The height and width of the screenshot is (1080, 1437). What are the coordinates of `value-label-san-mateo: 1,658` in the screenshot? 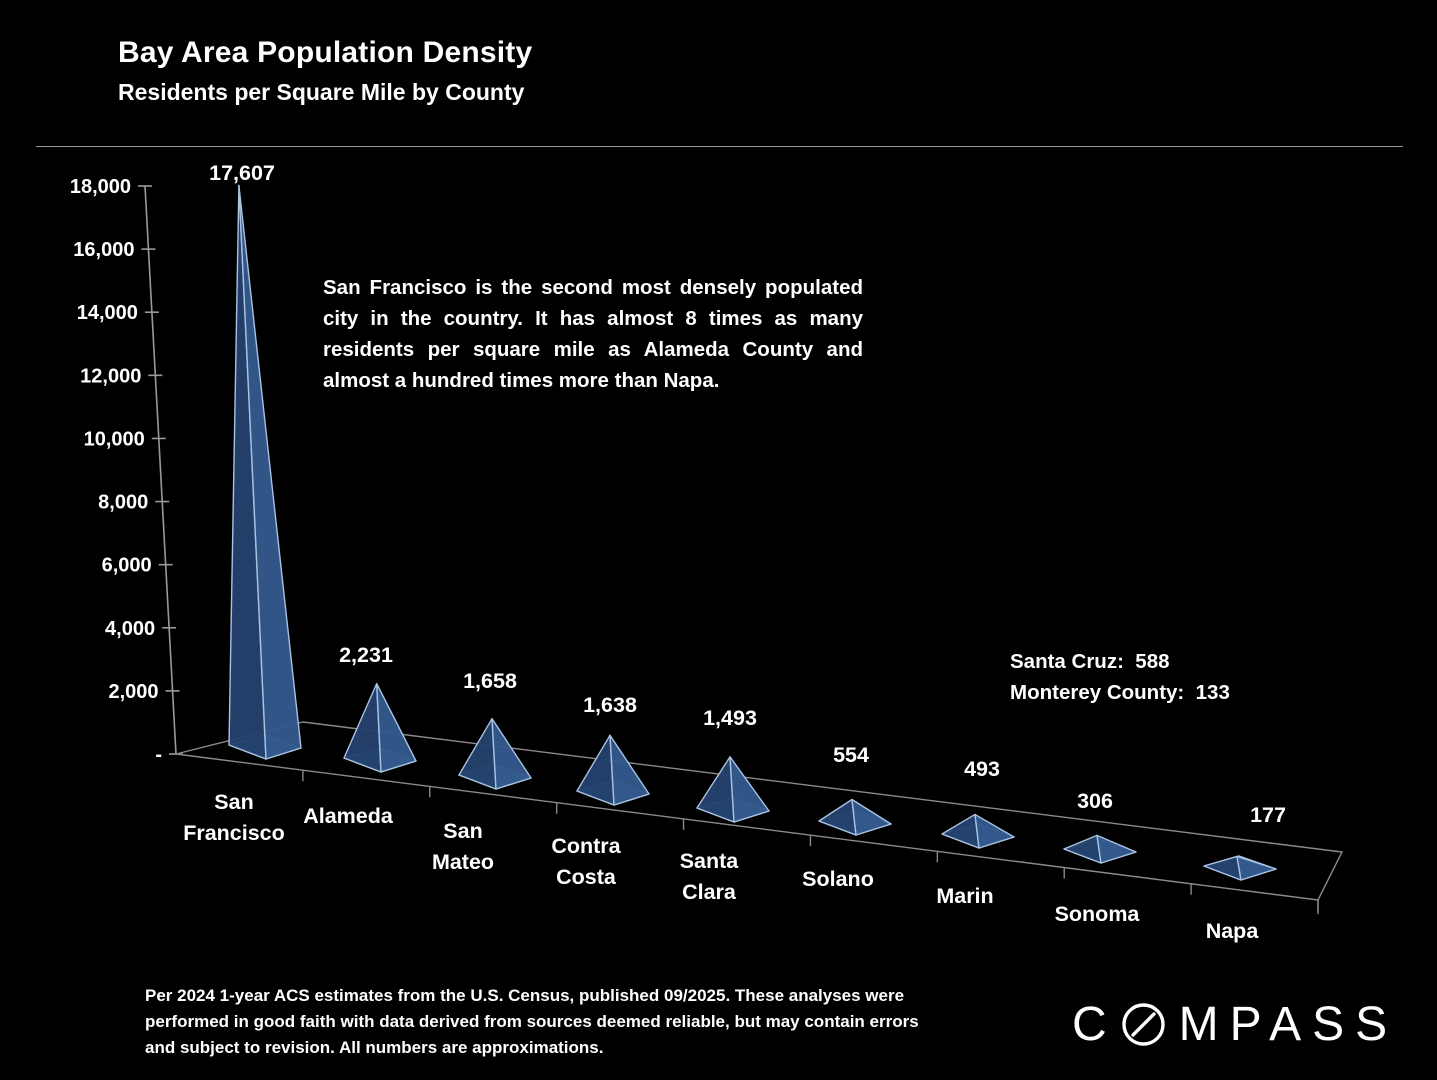 It's located at (490, 681).